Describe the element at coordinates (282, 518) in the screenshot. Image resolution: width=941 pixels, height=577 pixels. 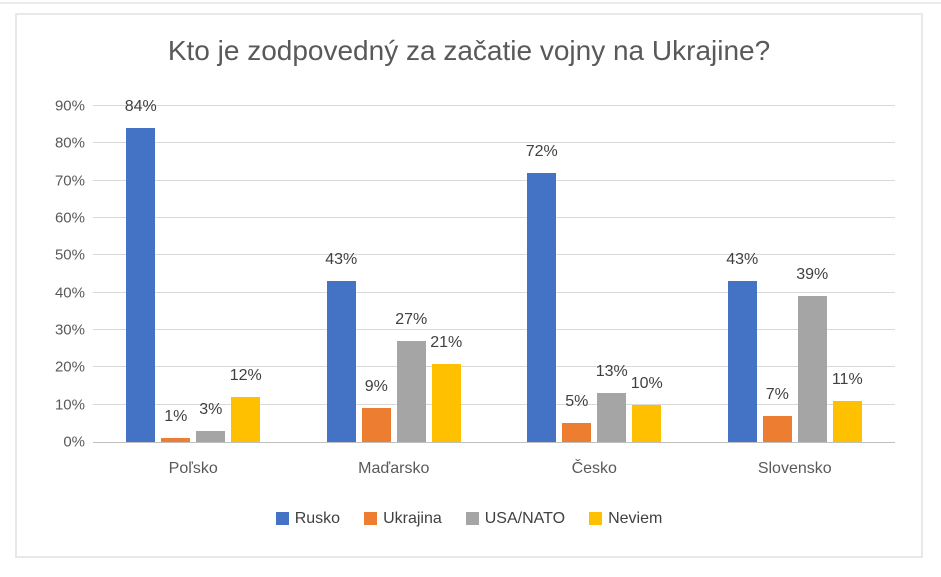
I see `legend-swatch-icon-rusko` at that location.